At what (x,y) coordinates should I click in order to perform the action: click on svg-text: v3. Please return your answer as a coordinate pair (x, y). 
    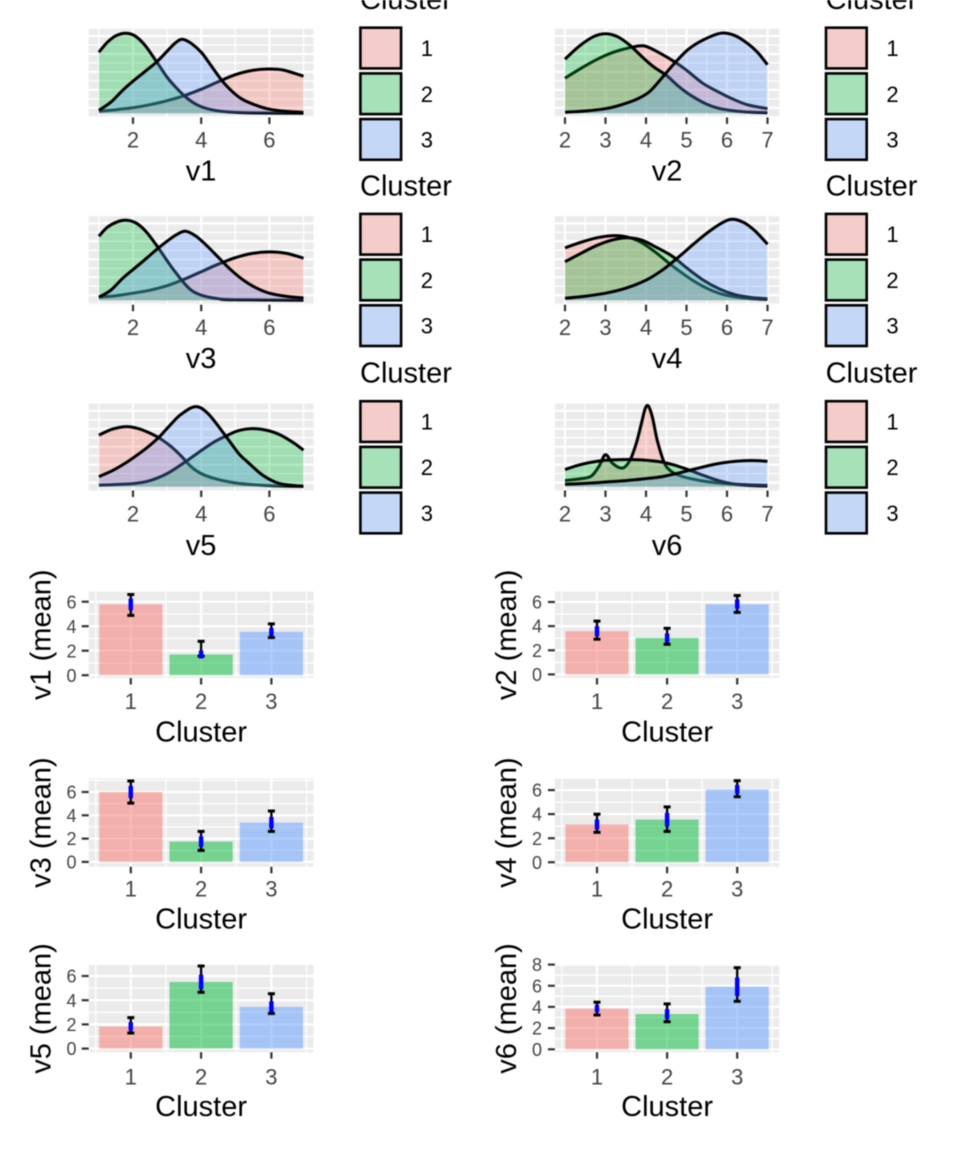
    Looking at the image, I should click on (201, 359).